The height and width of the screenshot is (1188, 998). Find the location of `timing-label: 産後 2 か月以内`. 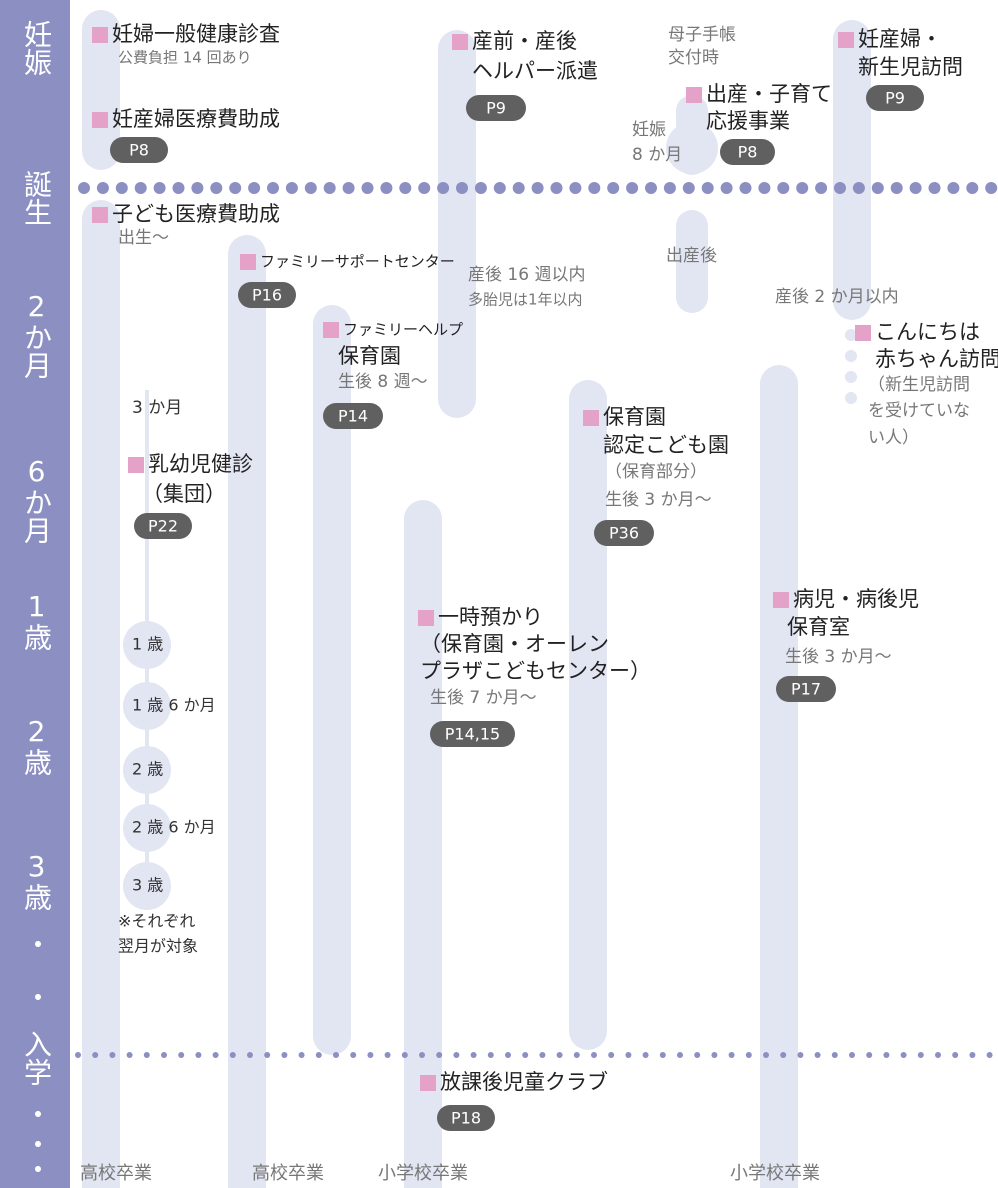

timing-label: 産後 2 か月以内 is located at coordinates (837, 297).